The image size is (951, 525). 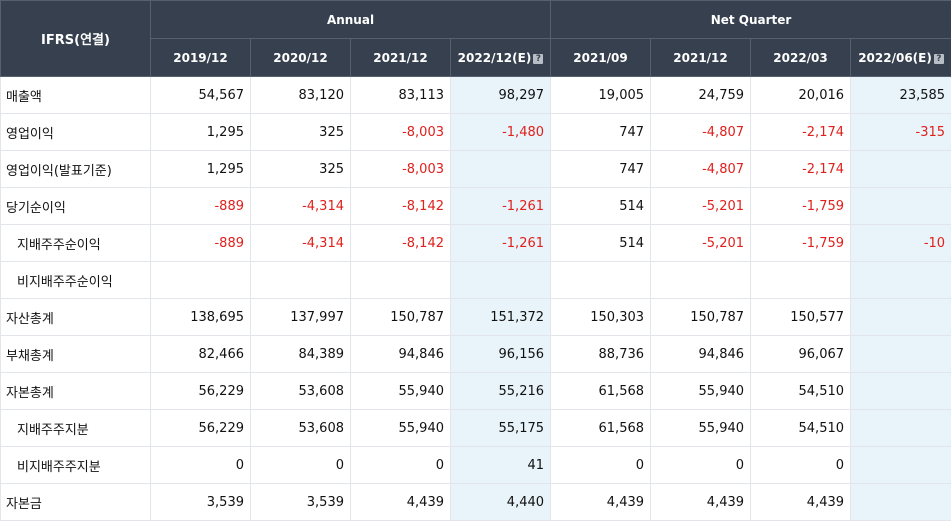 I want to click on value-cell: 747, so click(x=601, y=132).